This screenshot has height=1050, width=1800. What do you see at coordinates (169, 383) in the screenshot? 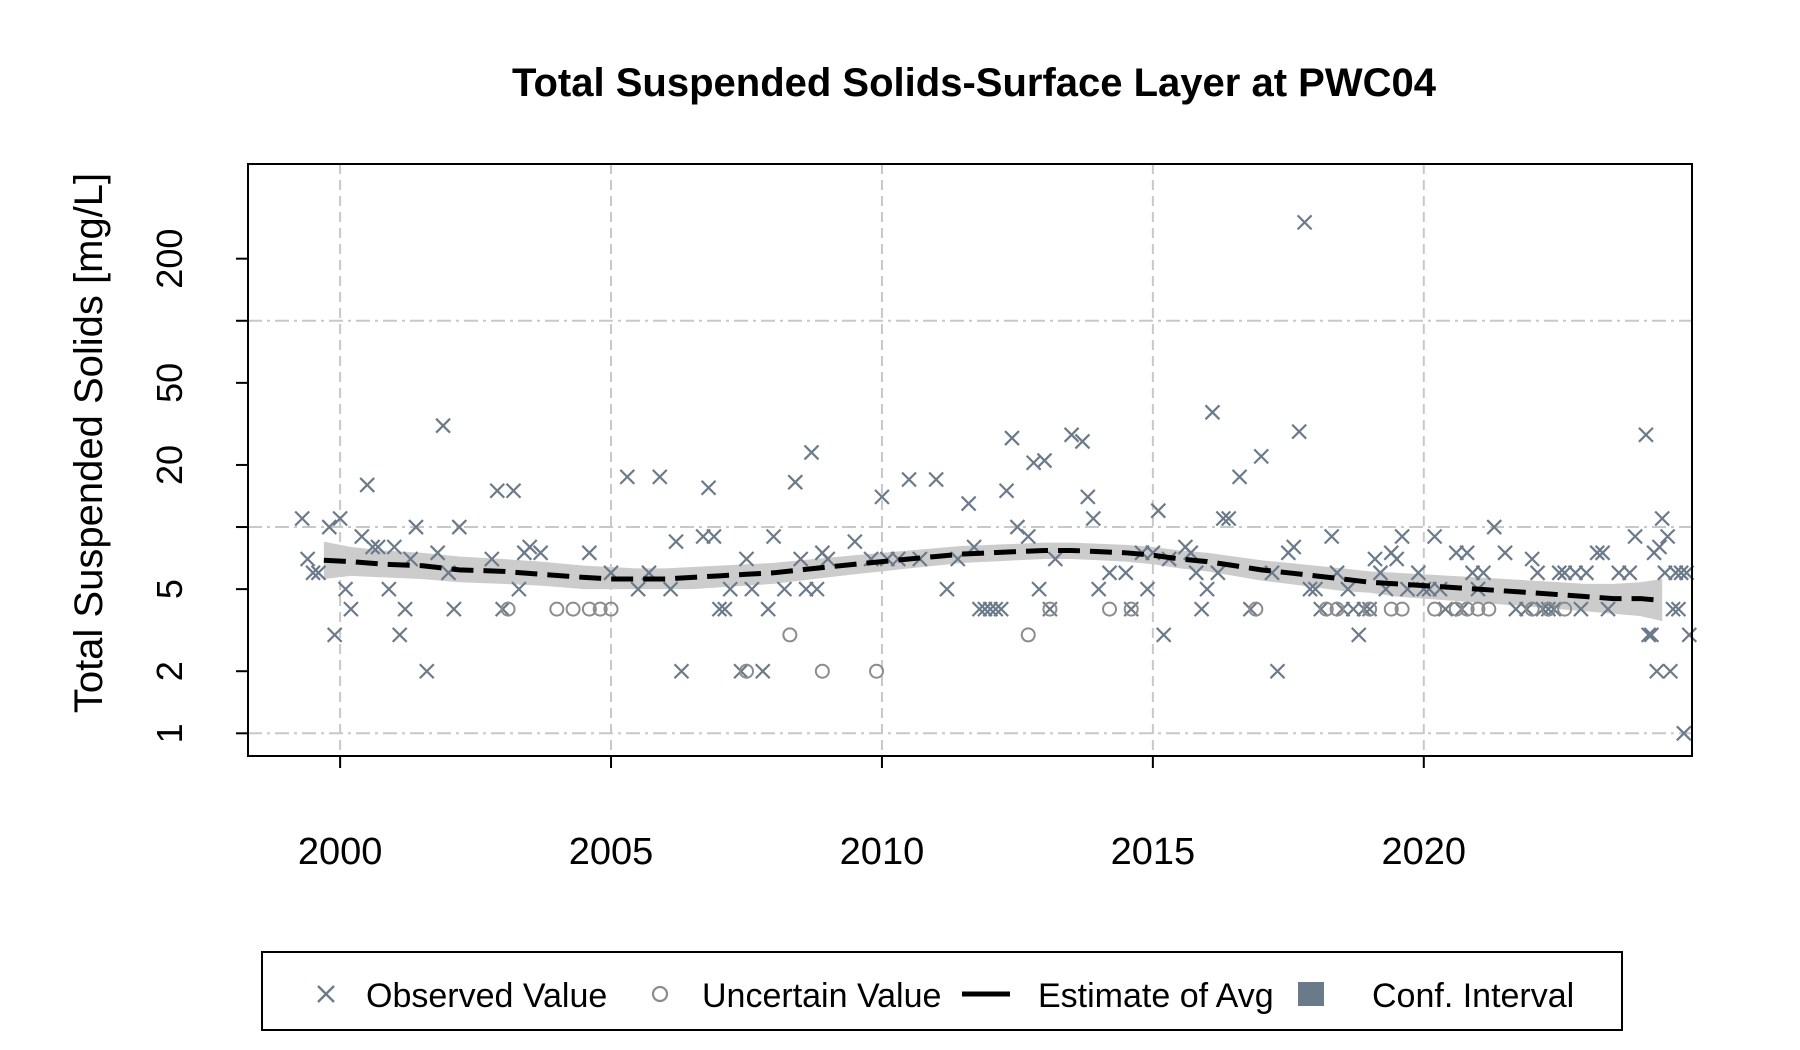
I see `y-tick-label: 50` at bounding box center [169, 383].